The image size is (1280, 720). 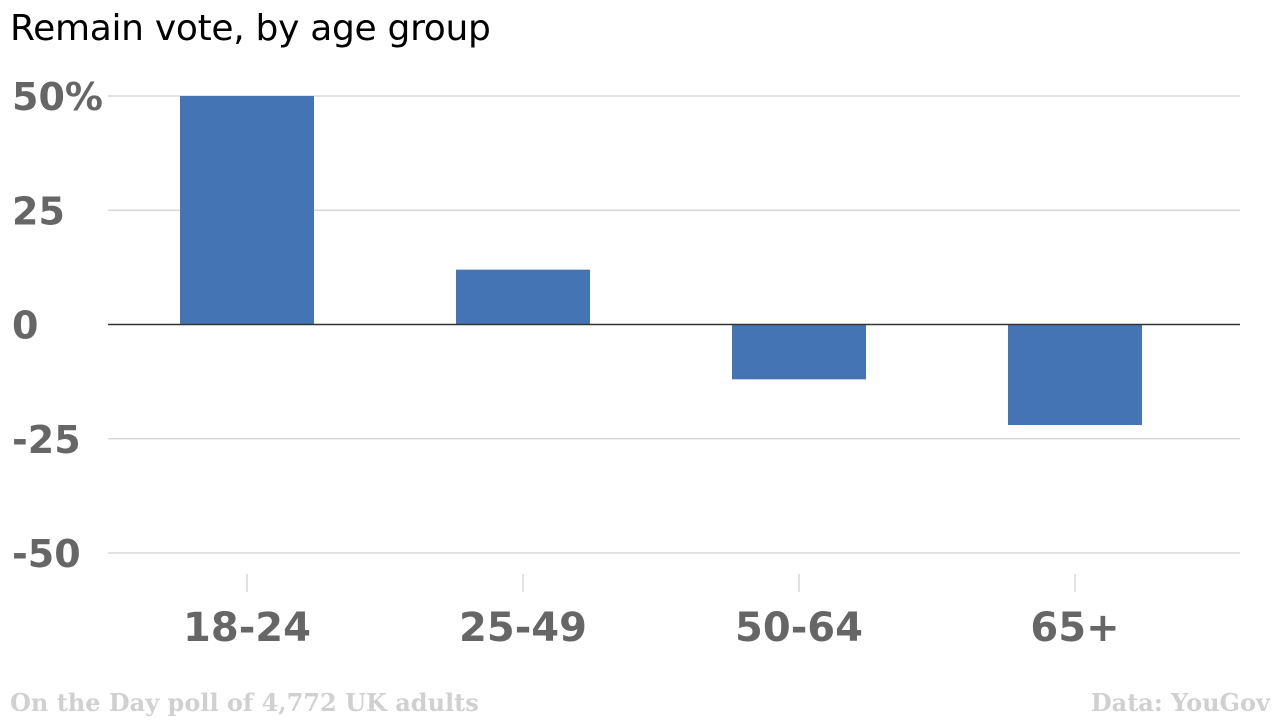 What do you see at coordinates (25, 326) in the screenshot?
I see `y-tick-label: 0` at bounding box center [25, 326].